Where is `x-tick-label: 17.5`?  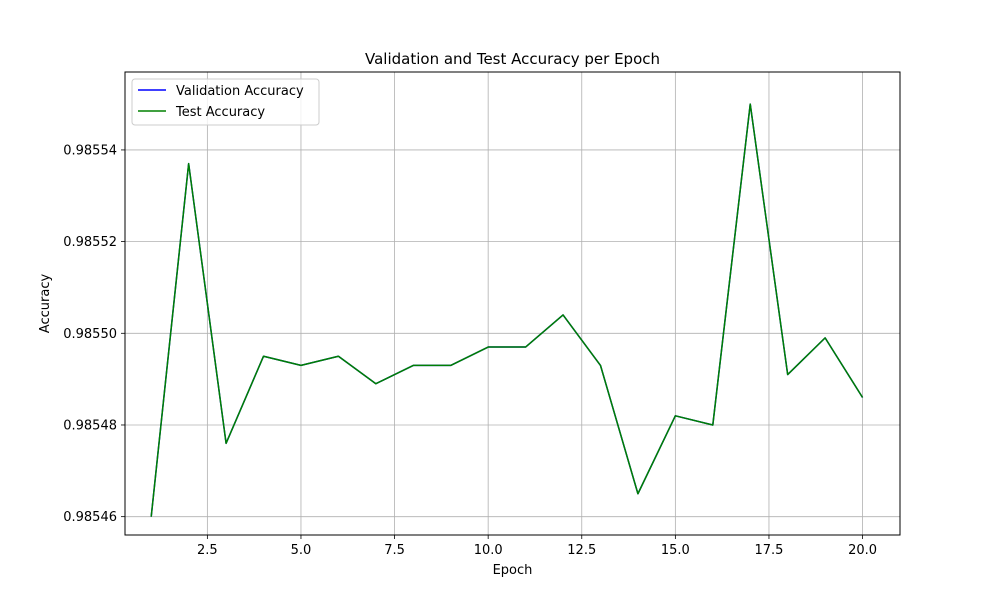 x-tick-label: 17.5 is located at coordinates (768, 550).